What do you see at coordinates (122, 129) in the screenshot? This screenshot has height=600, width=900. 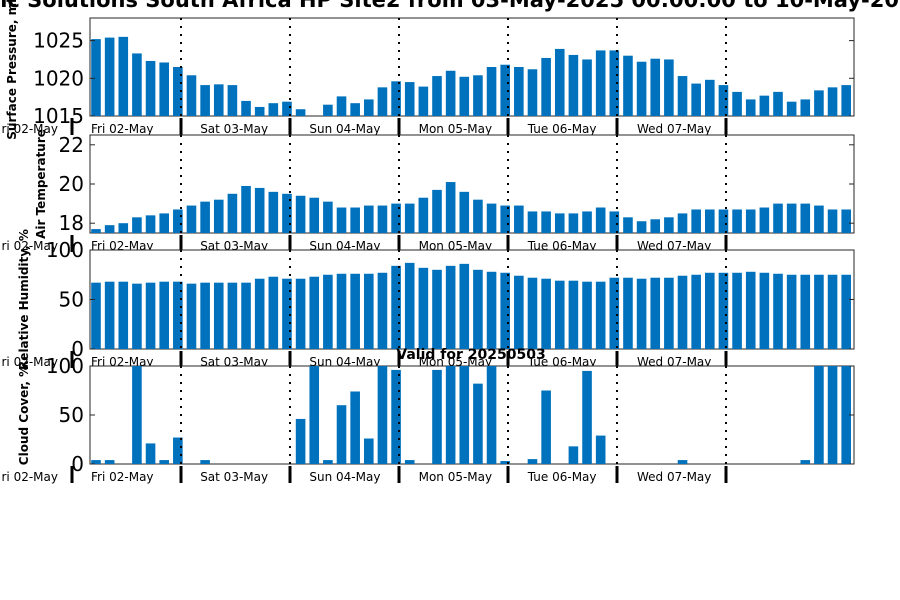 I see `day-label: Fri 02-May` at bounding box center [122, 129].